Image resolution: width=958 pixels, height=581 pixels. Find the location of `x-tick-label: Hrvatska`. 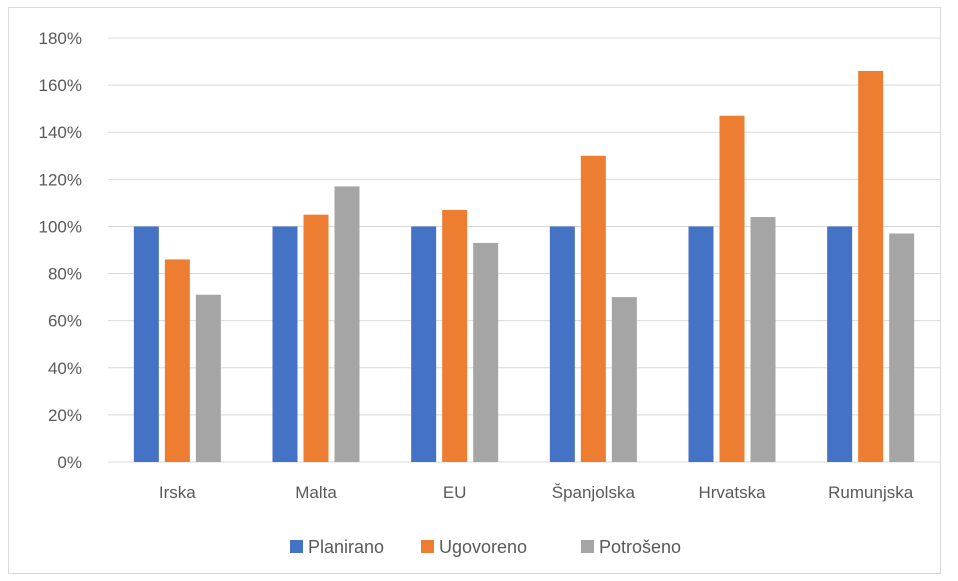

x-tick-label: Hrvatska is located at coordinates (732, 492).